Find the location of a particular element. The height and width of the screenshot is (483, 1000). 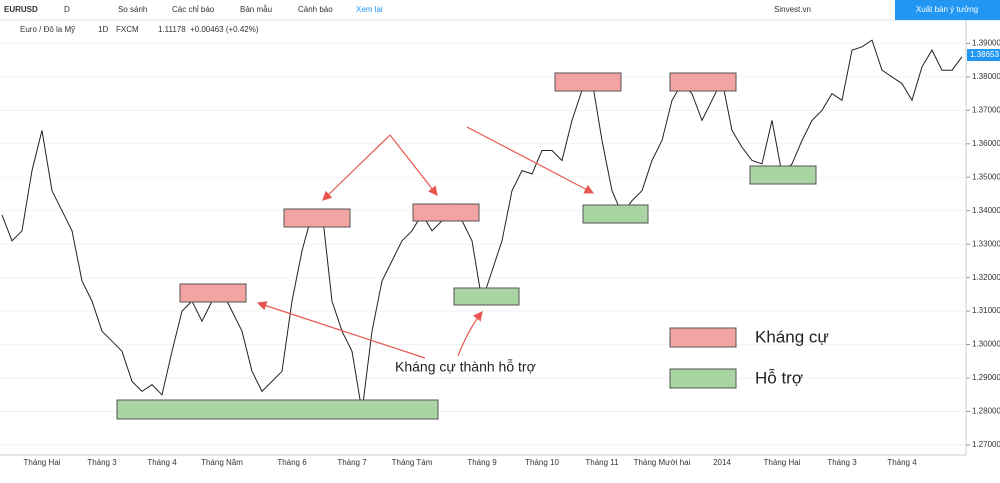

interval: D is located at coordinates (67, 9).